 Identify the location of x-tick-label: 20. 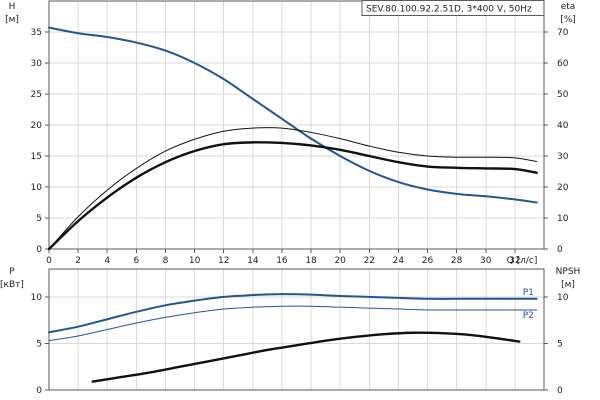
(340, 261).